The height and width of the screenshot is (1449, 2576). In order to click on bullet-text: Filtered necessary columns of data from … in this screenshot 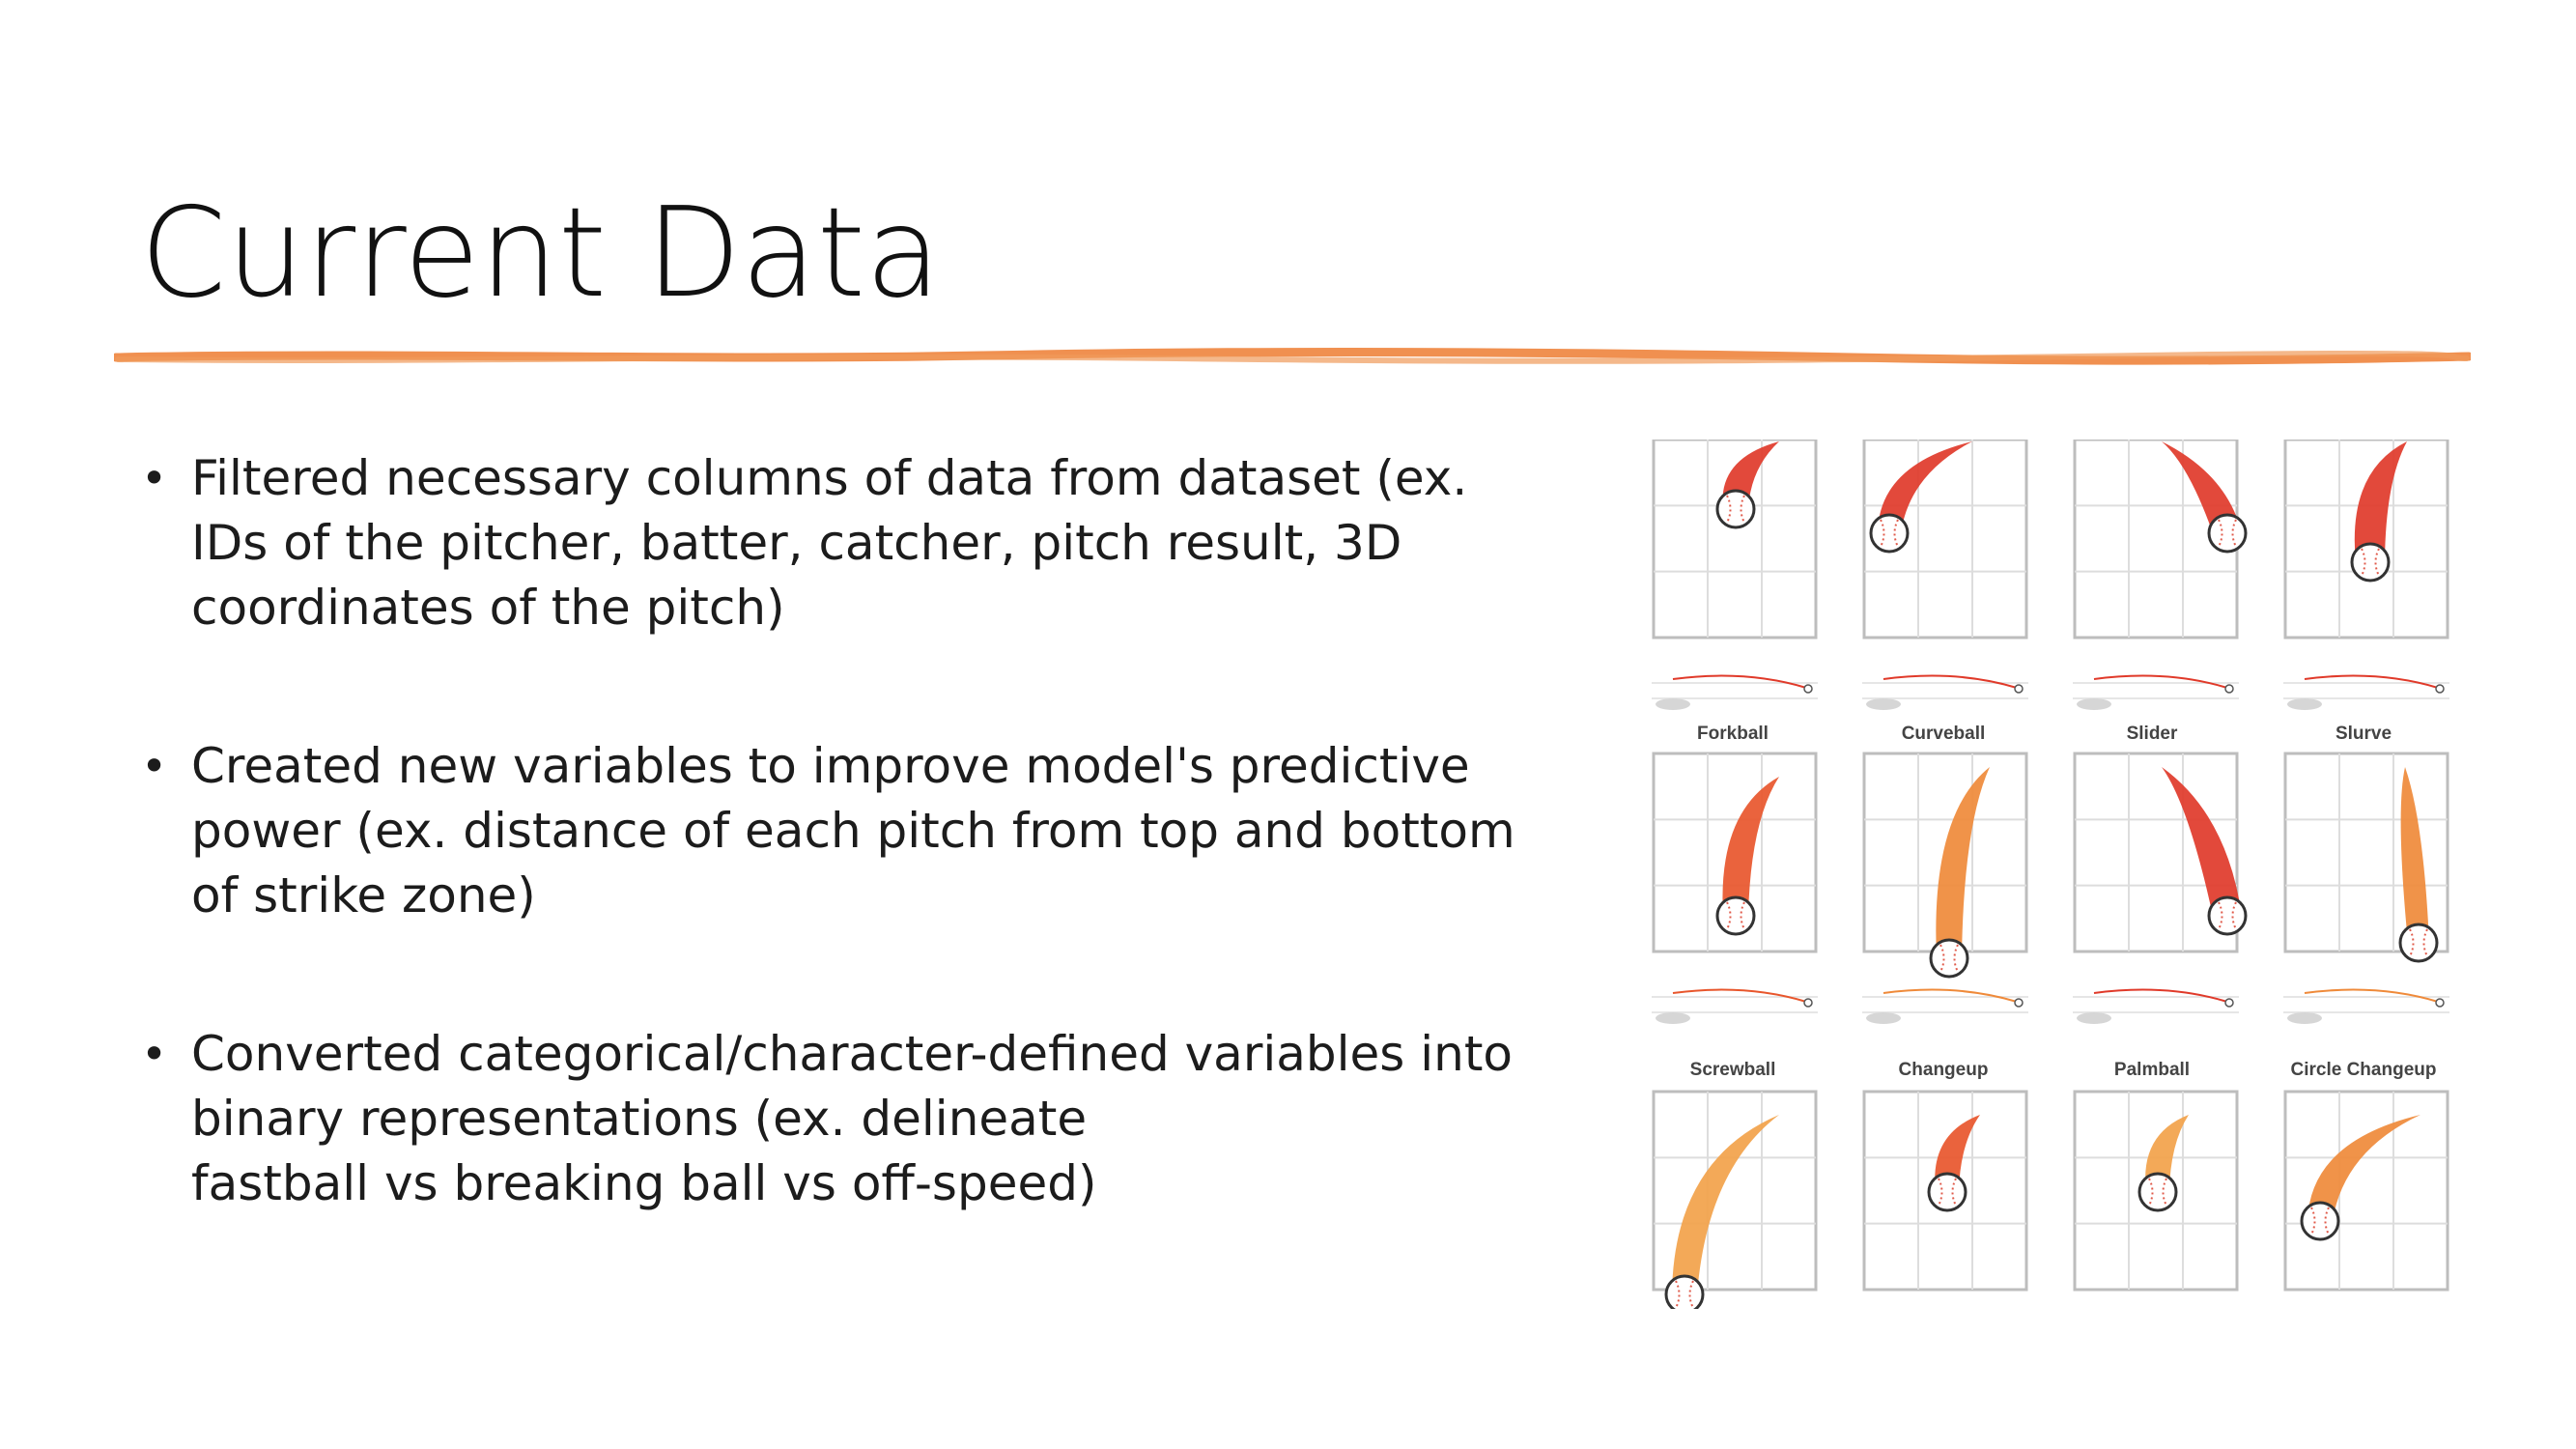, I will do `click(829, 543)`.